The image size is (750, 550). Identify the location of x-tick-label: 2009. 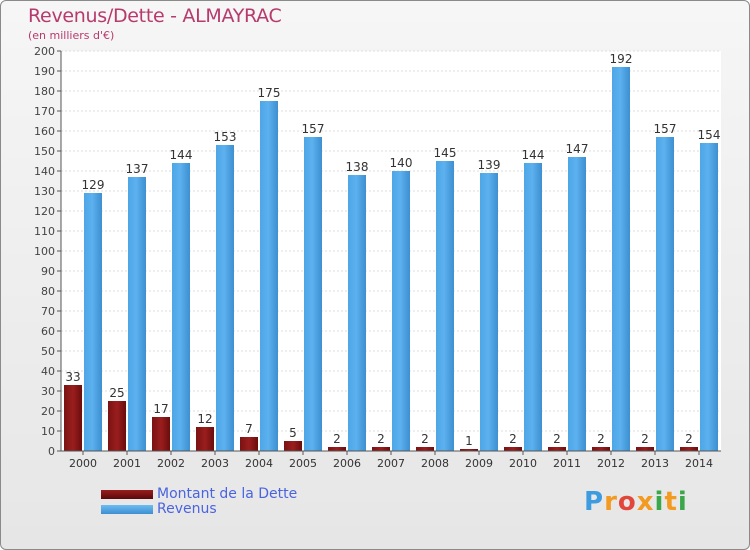
(479, 463).